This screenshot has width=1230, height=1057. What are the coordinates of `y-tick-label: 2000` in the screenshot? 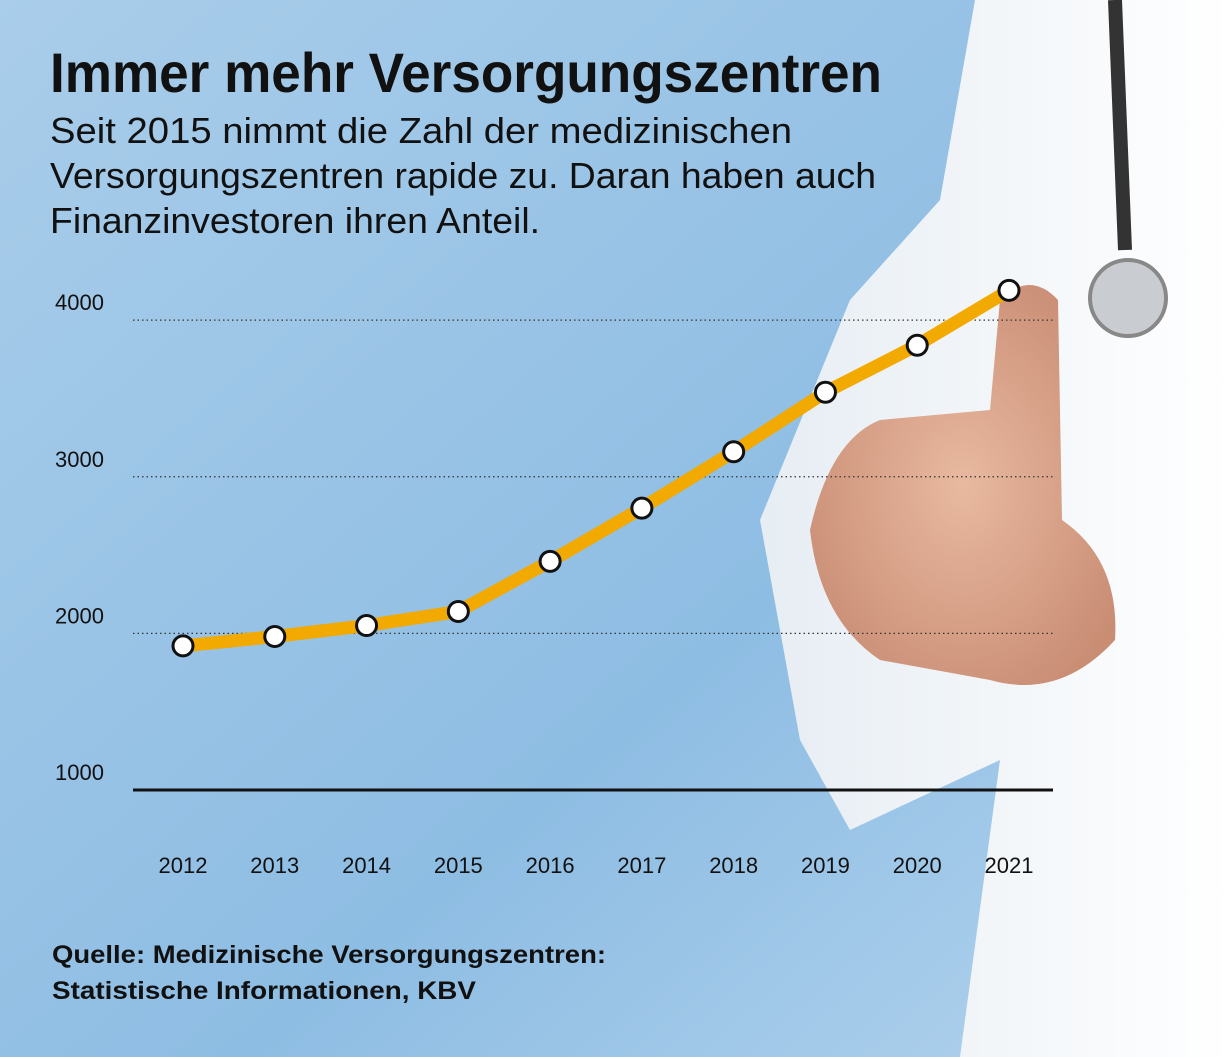 It's located at (79, 615).